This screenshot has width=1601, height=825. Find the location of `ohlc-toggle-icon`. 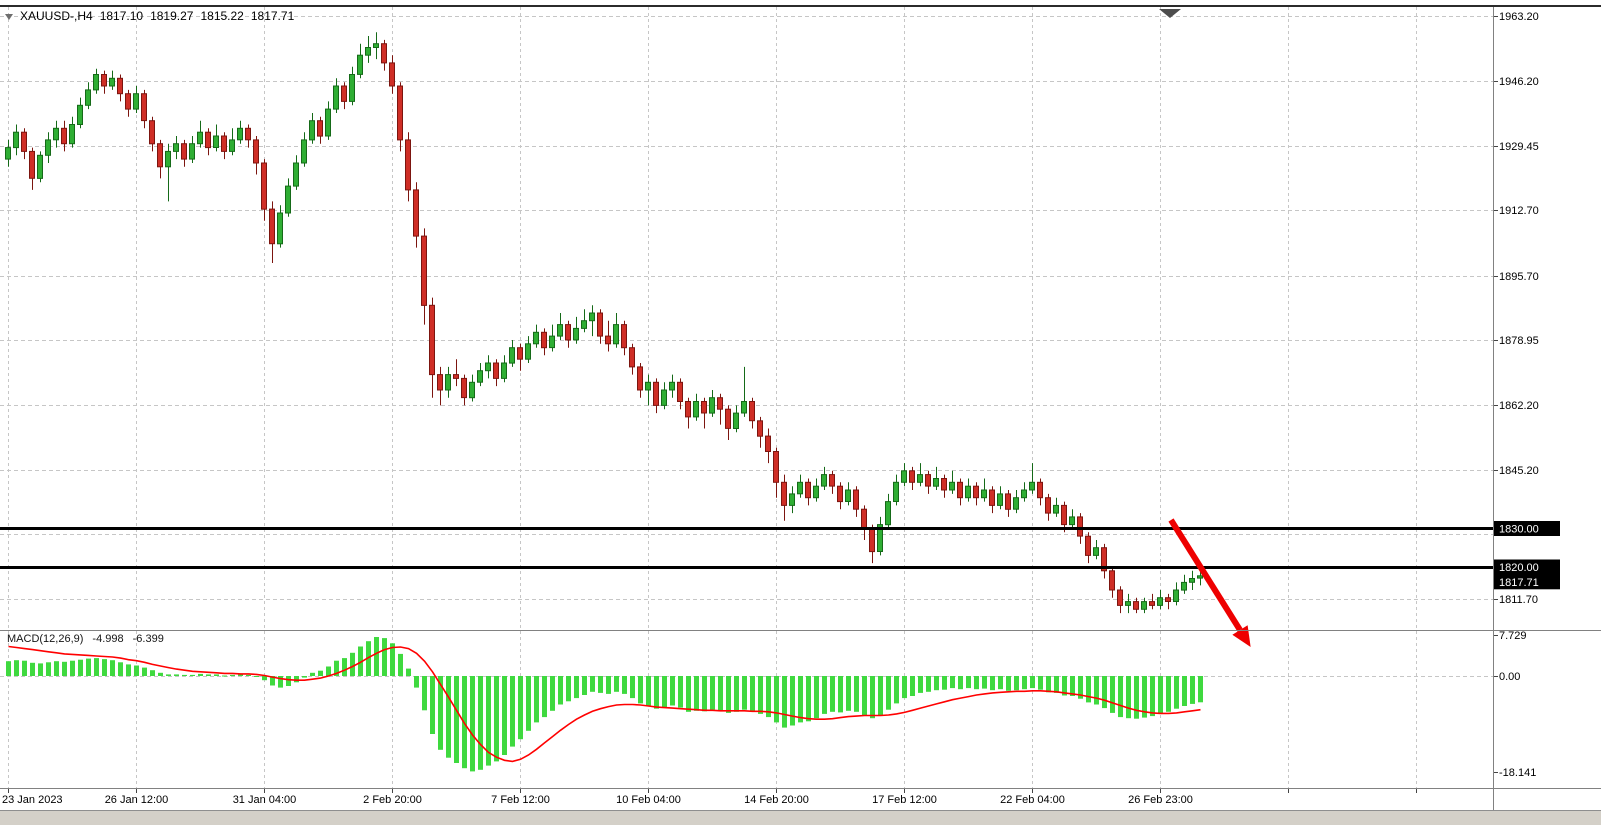

ohlc-toggle-icon is located at coordinates (9, 16).